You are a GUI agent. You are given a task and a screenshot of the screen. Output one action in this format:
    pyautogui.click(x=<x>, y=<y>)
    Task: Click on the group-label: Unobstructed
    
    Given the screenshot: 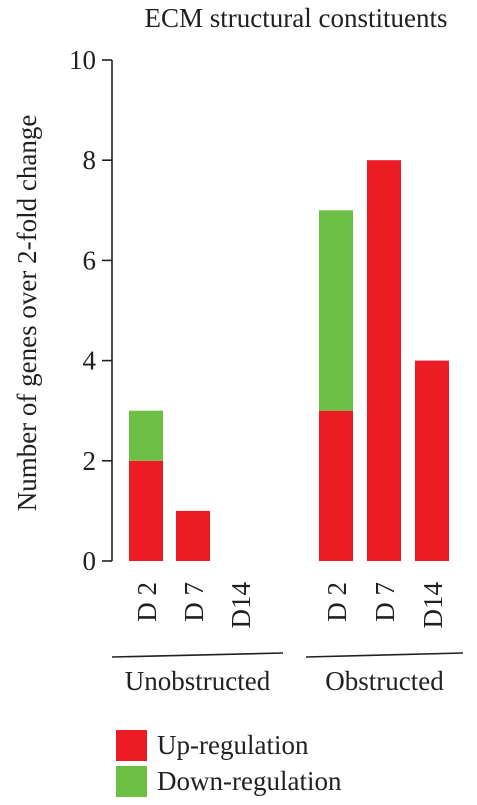 What is the action you would take?
    pyautogui.click(x=198, y=681)
    